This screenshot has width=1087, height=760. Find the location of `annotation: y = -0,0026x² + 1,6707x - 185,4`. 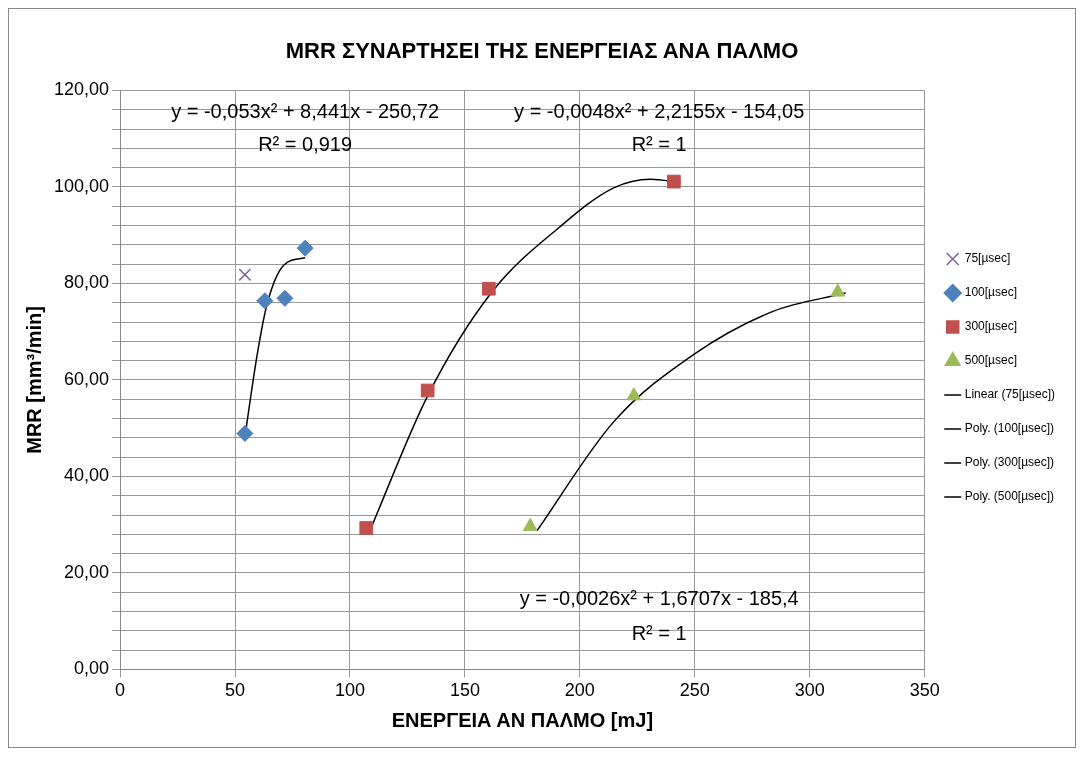

annotation: y = -0,0026x² + 1,6707x - 185,4 is located at coordinates (659, 598).